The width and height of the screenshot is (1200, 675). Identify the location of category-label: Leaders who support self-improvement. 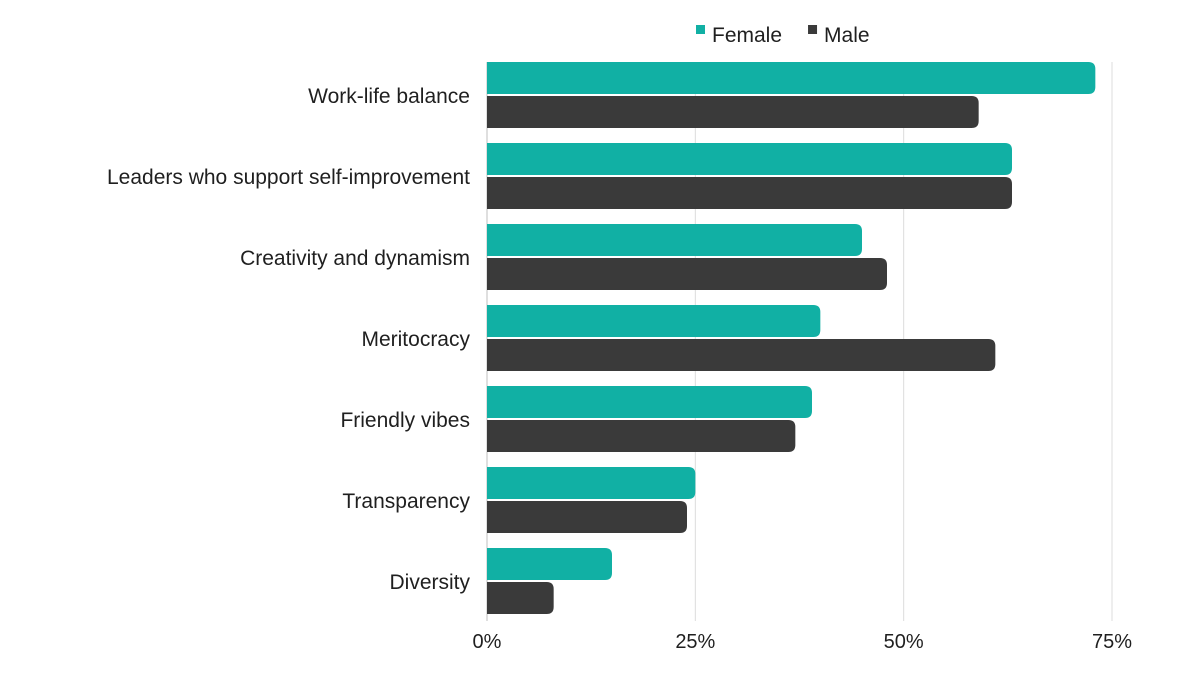
(288, 177).